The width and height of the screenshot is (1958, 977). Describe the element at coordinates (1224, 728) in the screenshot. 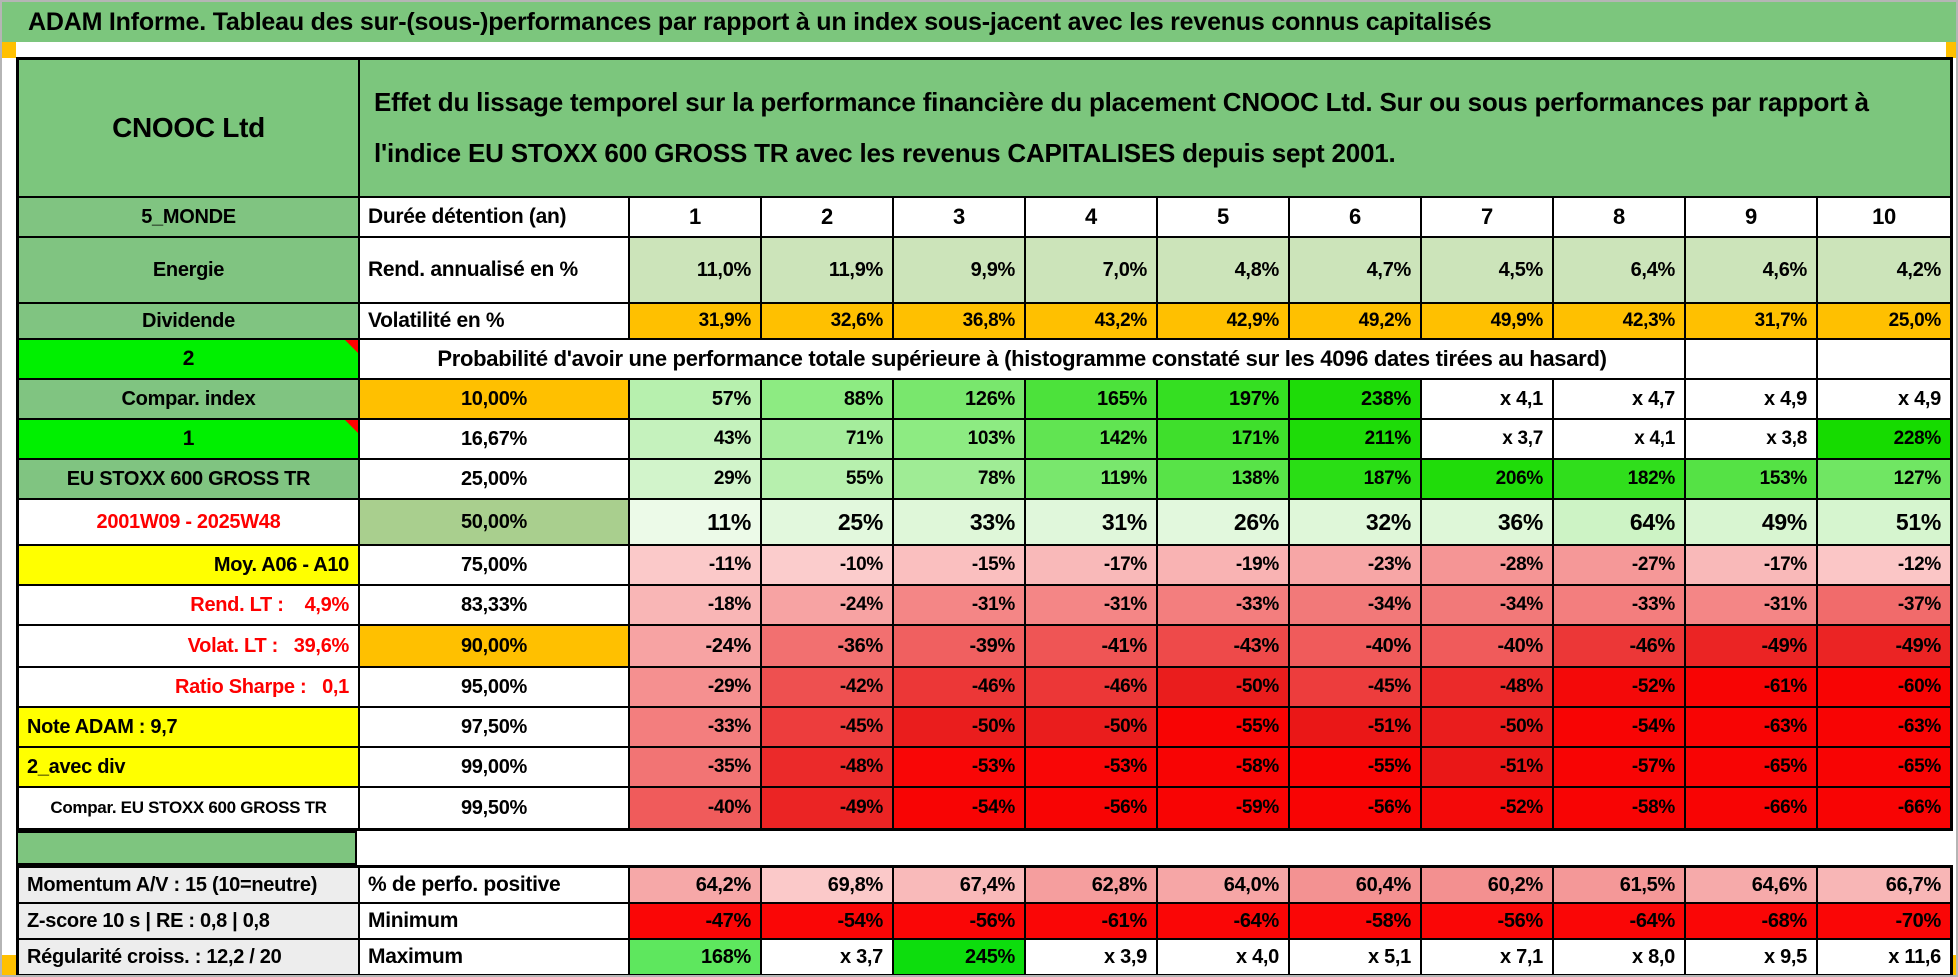

I see `data-cell: -55%` at that location.